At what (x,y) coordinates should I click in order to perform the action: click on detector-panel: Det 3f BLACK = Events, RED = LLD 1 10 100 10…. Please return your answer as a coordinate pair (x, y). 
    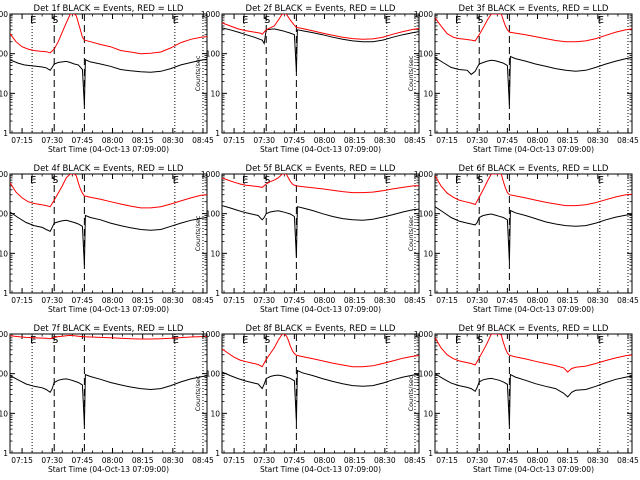
    Looking at the image, I should click on (523, 79).